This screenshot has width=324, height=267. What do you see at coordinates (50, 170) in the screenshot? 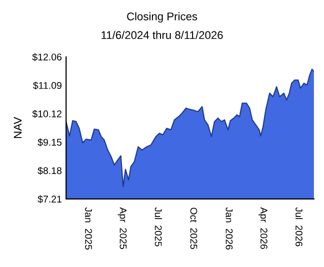
I see `y-tick-label: $8.18` at bounding box center [50, 170].